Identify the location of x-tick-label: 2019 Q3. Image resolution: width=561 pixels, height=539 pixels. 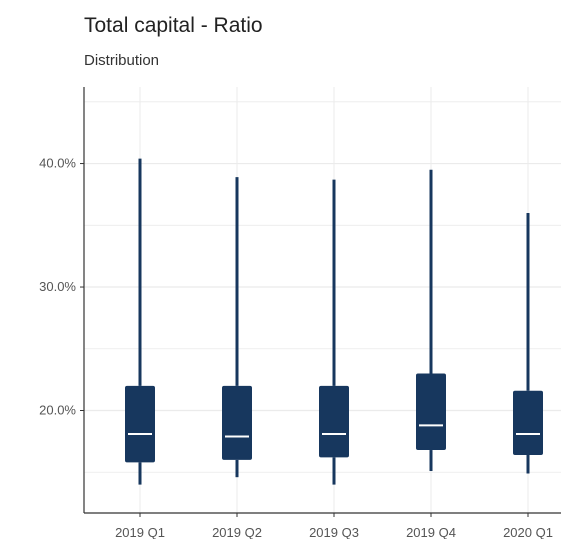
(334, 532).